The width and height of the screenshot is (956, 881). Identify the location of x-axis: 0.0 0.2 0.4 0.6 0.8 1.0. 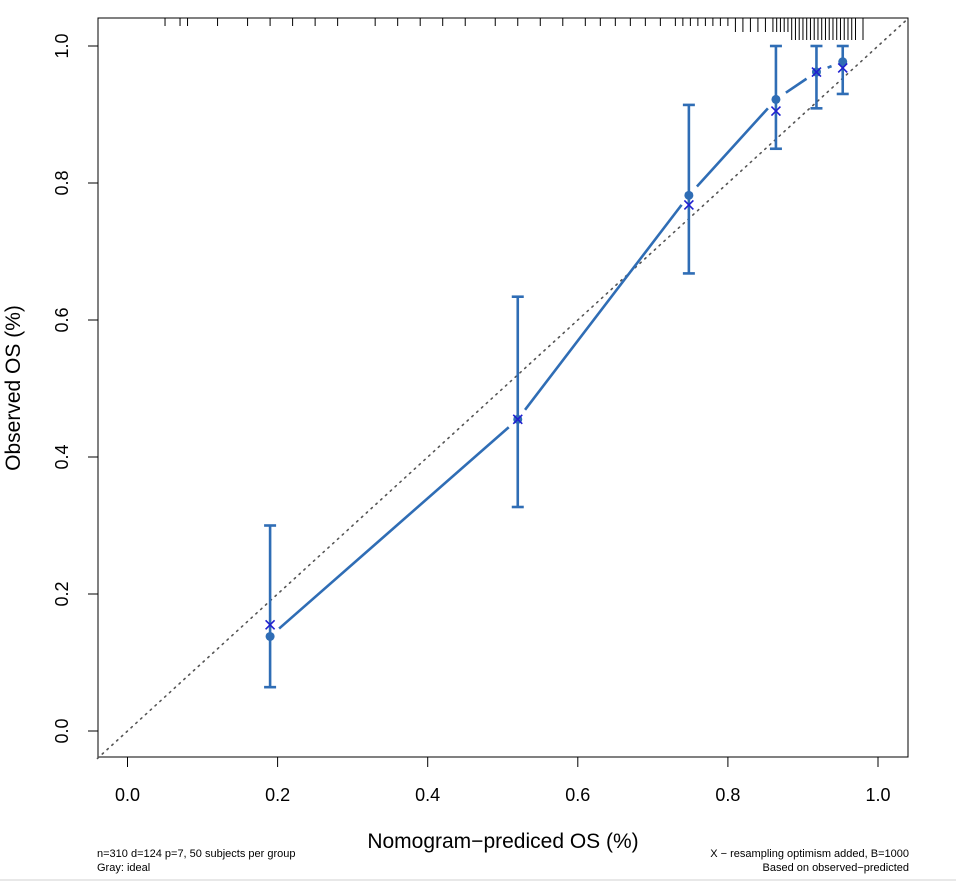
(503, 781).